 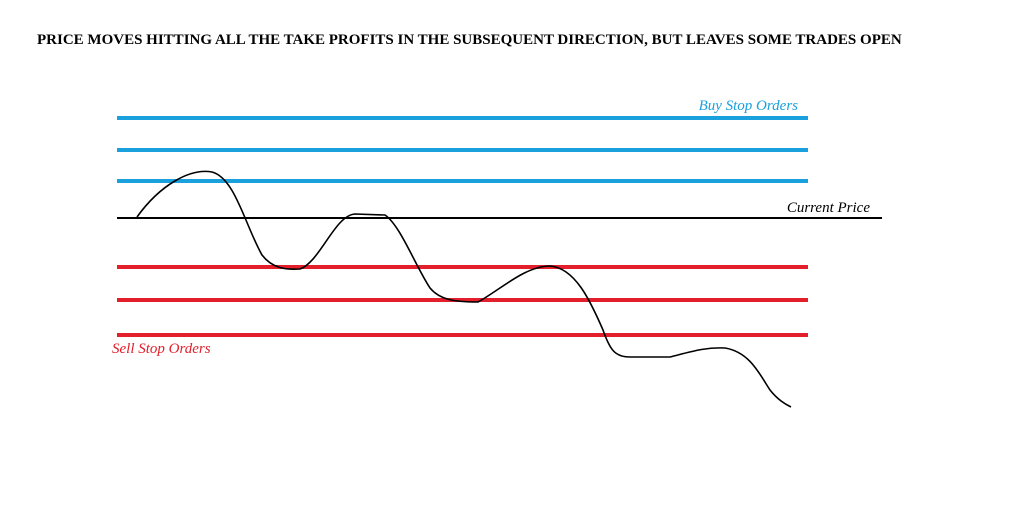 I want to click on sell-stop-label: Sell Stop Orders, so click(x=161, y=349).